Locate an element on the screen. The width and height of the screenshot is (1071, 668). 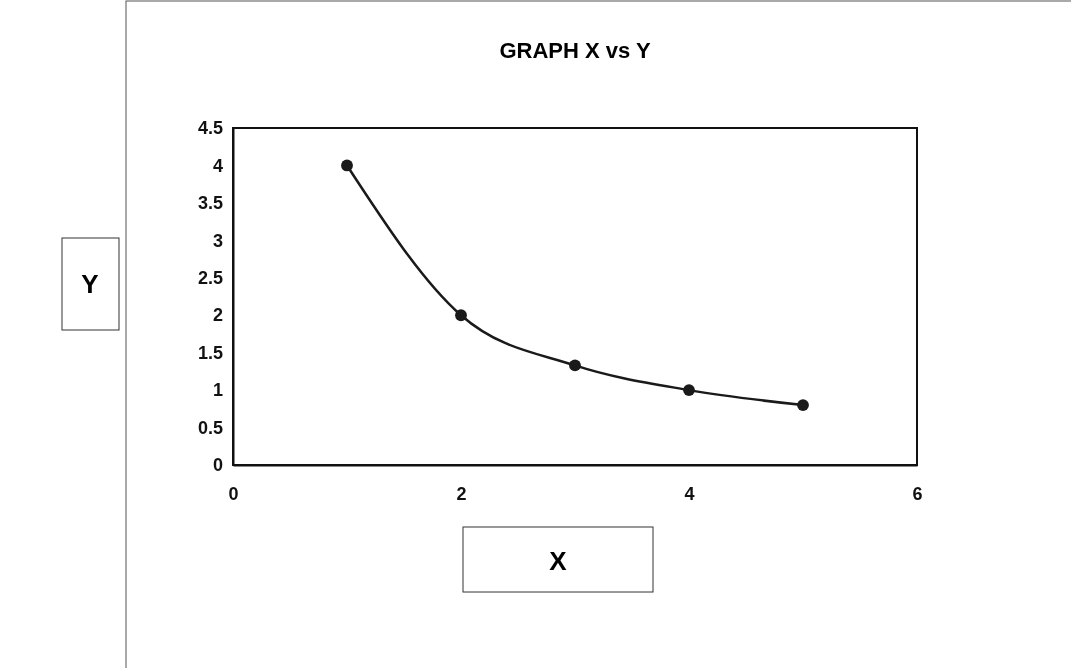
y-tick-label: 3.5 is located at coordinates (210, 203).